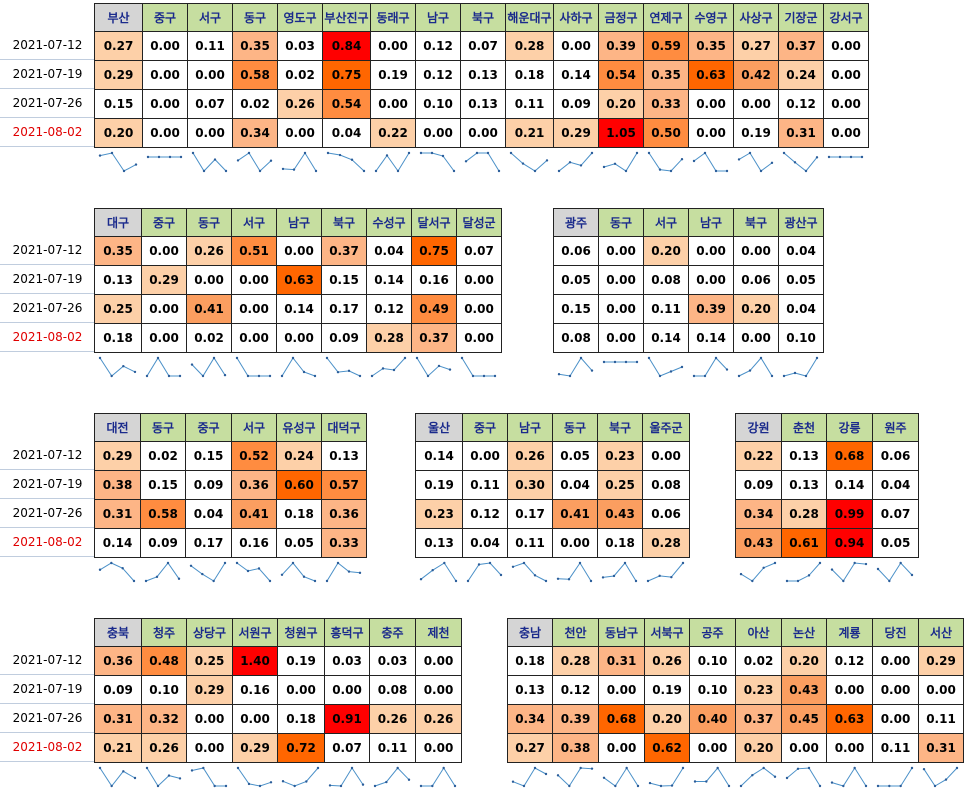  What do you see at coordinates (439, 456) in the screenshot?
I see `value-cell: 0.14` at bounding box center [439, 456].